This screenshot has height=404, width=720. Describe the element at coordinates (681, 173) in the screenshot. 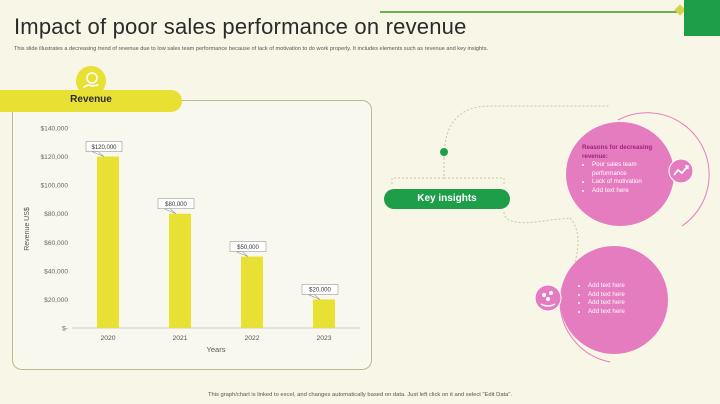

I see `trend-chart-icon` at that location.